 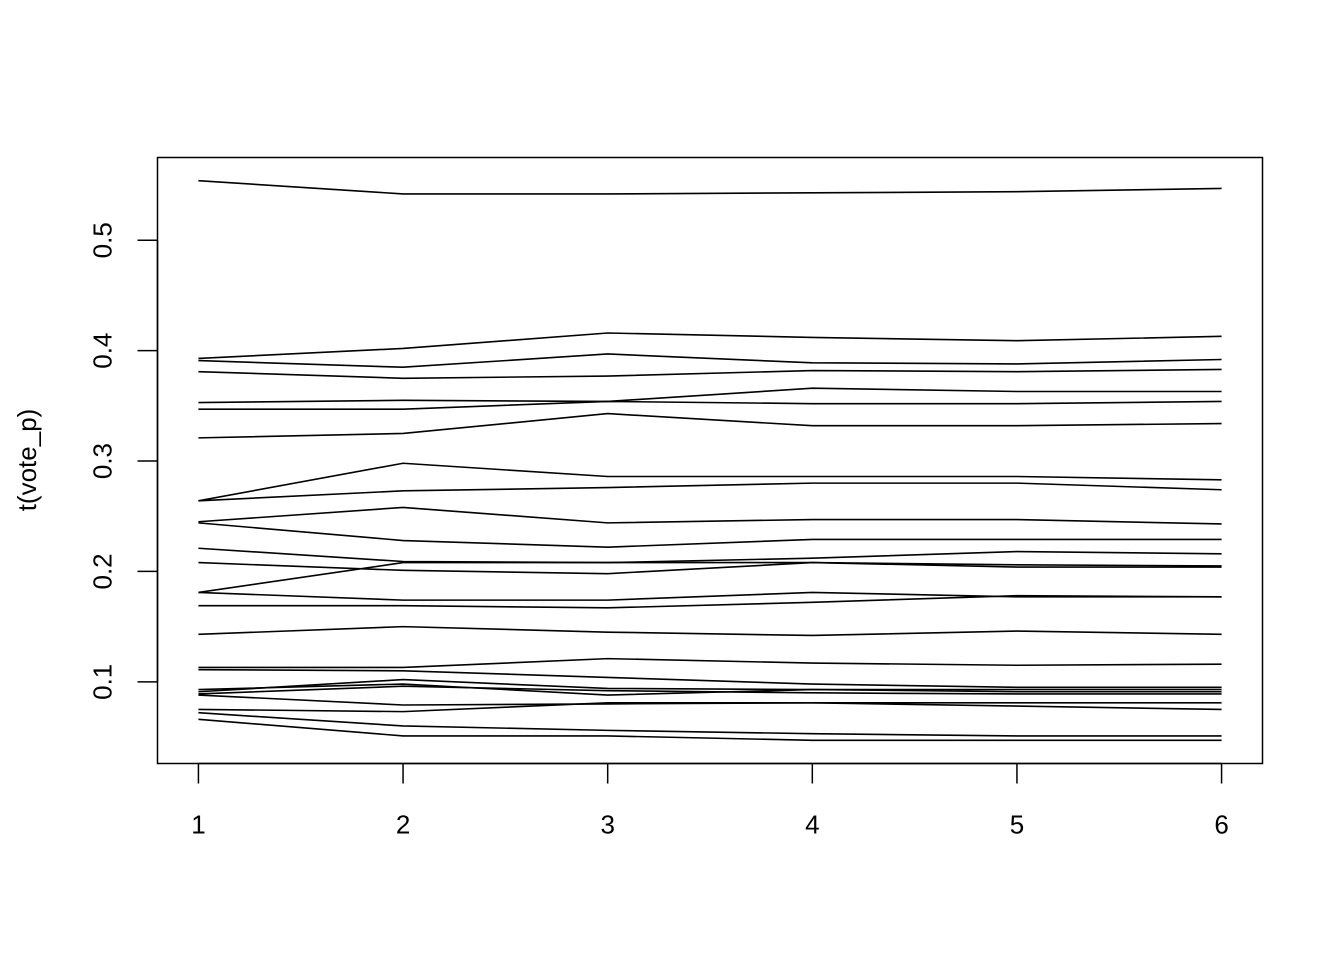 I want to click on y-tick-label: 0.1, so click(x=103, y=682).